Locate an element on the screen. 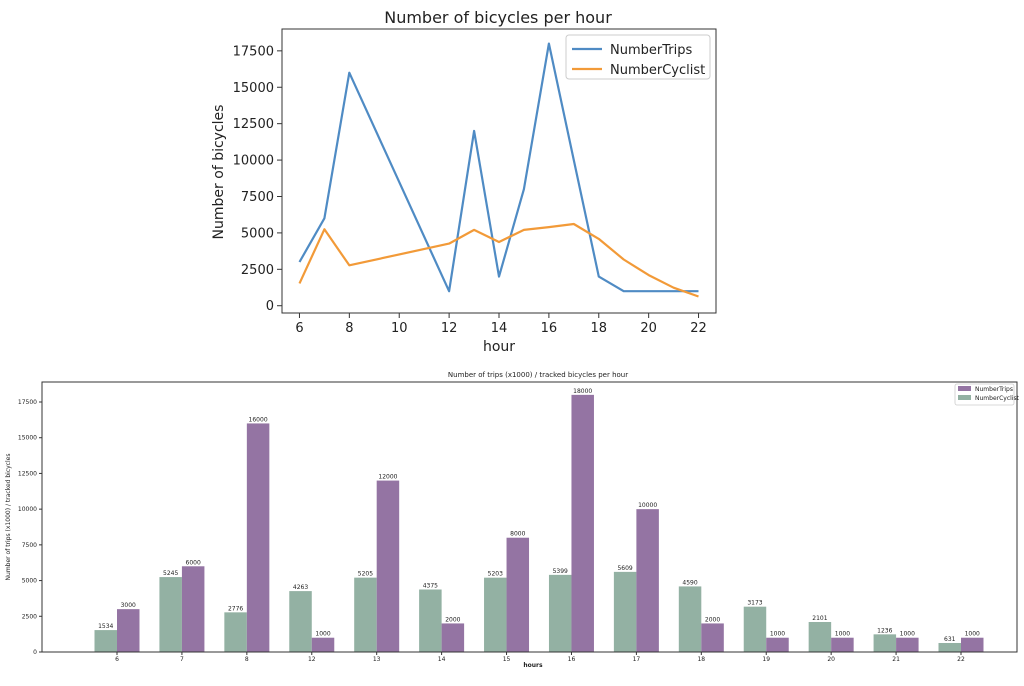 Image resolution: width=1024 pixels, height=686 pixels. bar-value-label: 631 is located at coordinates (950, 639).